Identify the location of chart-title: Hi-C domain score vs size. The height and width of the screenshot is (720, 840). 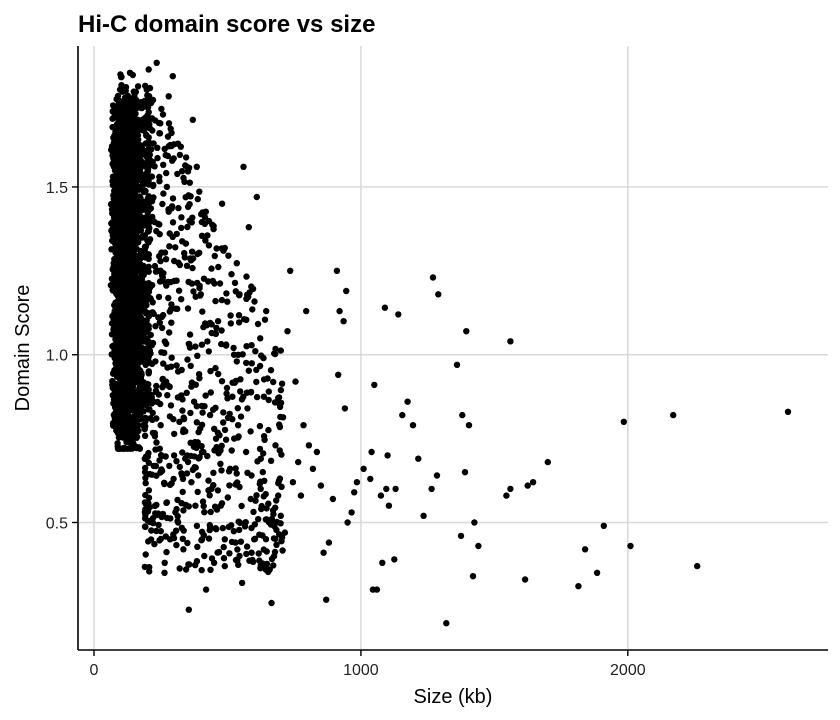
(226, 24).